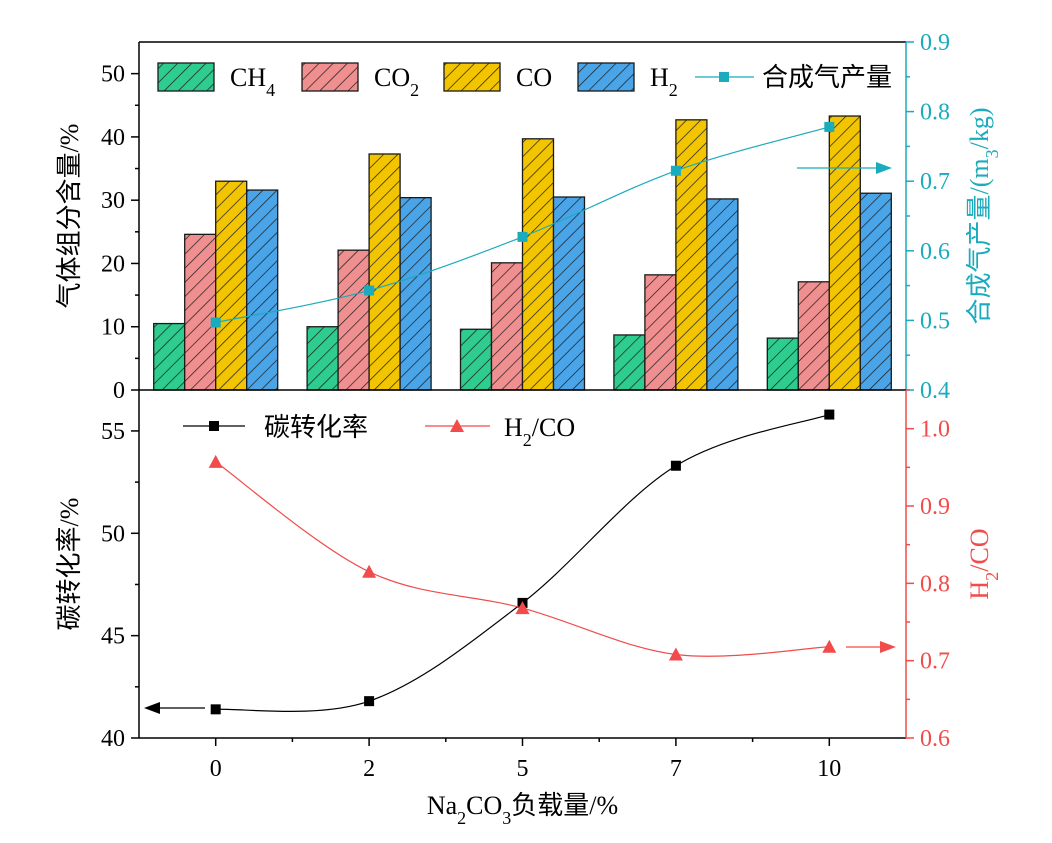 This screenshot has height=843, width=1052. Describe the element at coordinates (442, 805) in the screenshot. I see `x-axis-title-part: Na` at that location.